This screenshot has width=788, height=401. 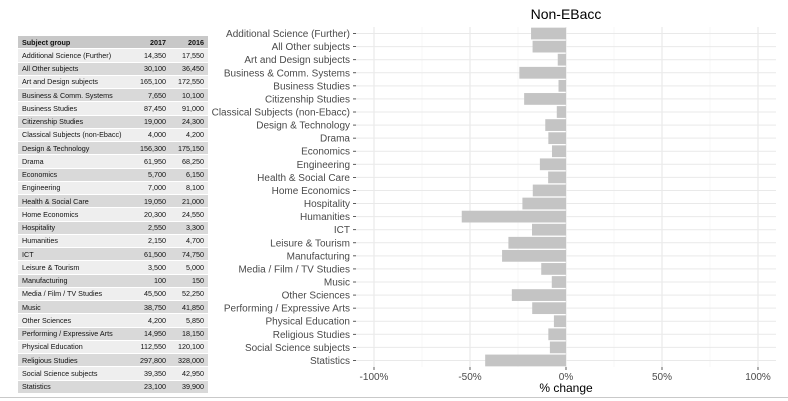 I want to click on cell-subject: Additional Science (Further), so click(x=75, y=55).